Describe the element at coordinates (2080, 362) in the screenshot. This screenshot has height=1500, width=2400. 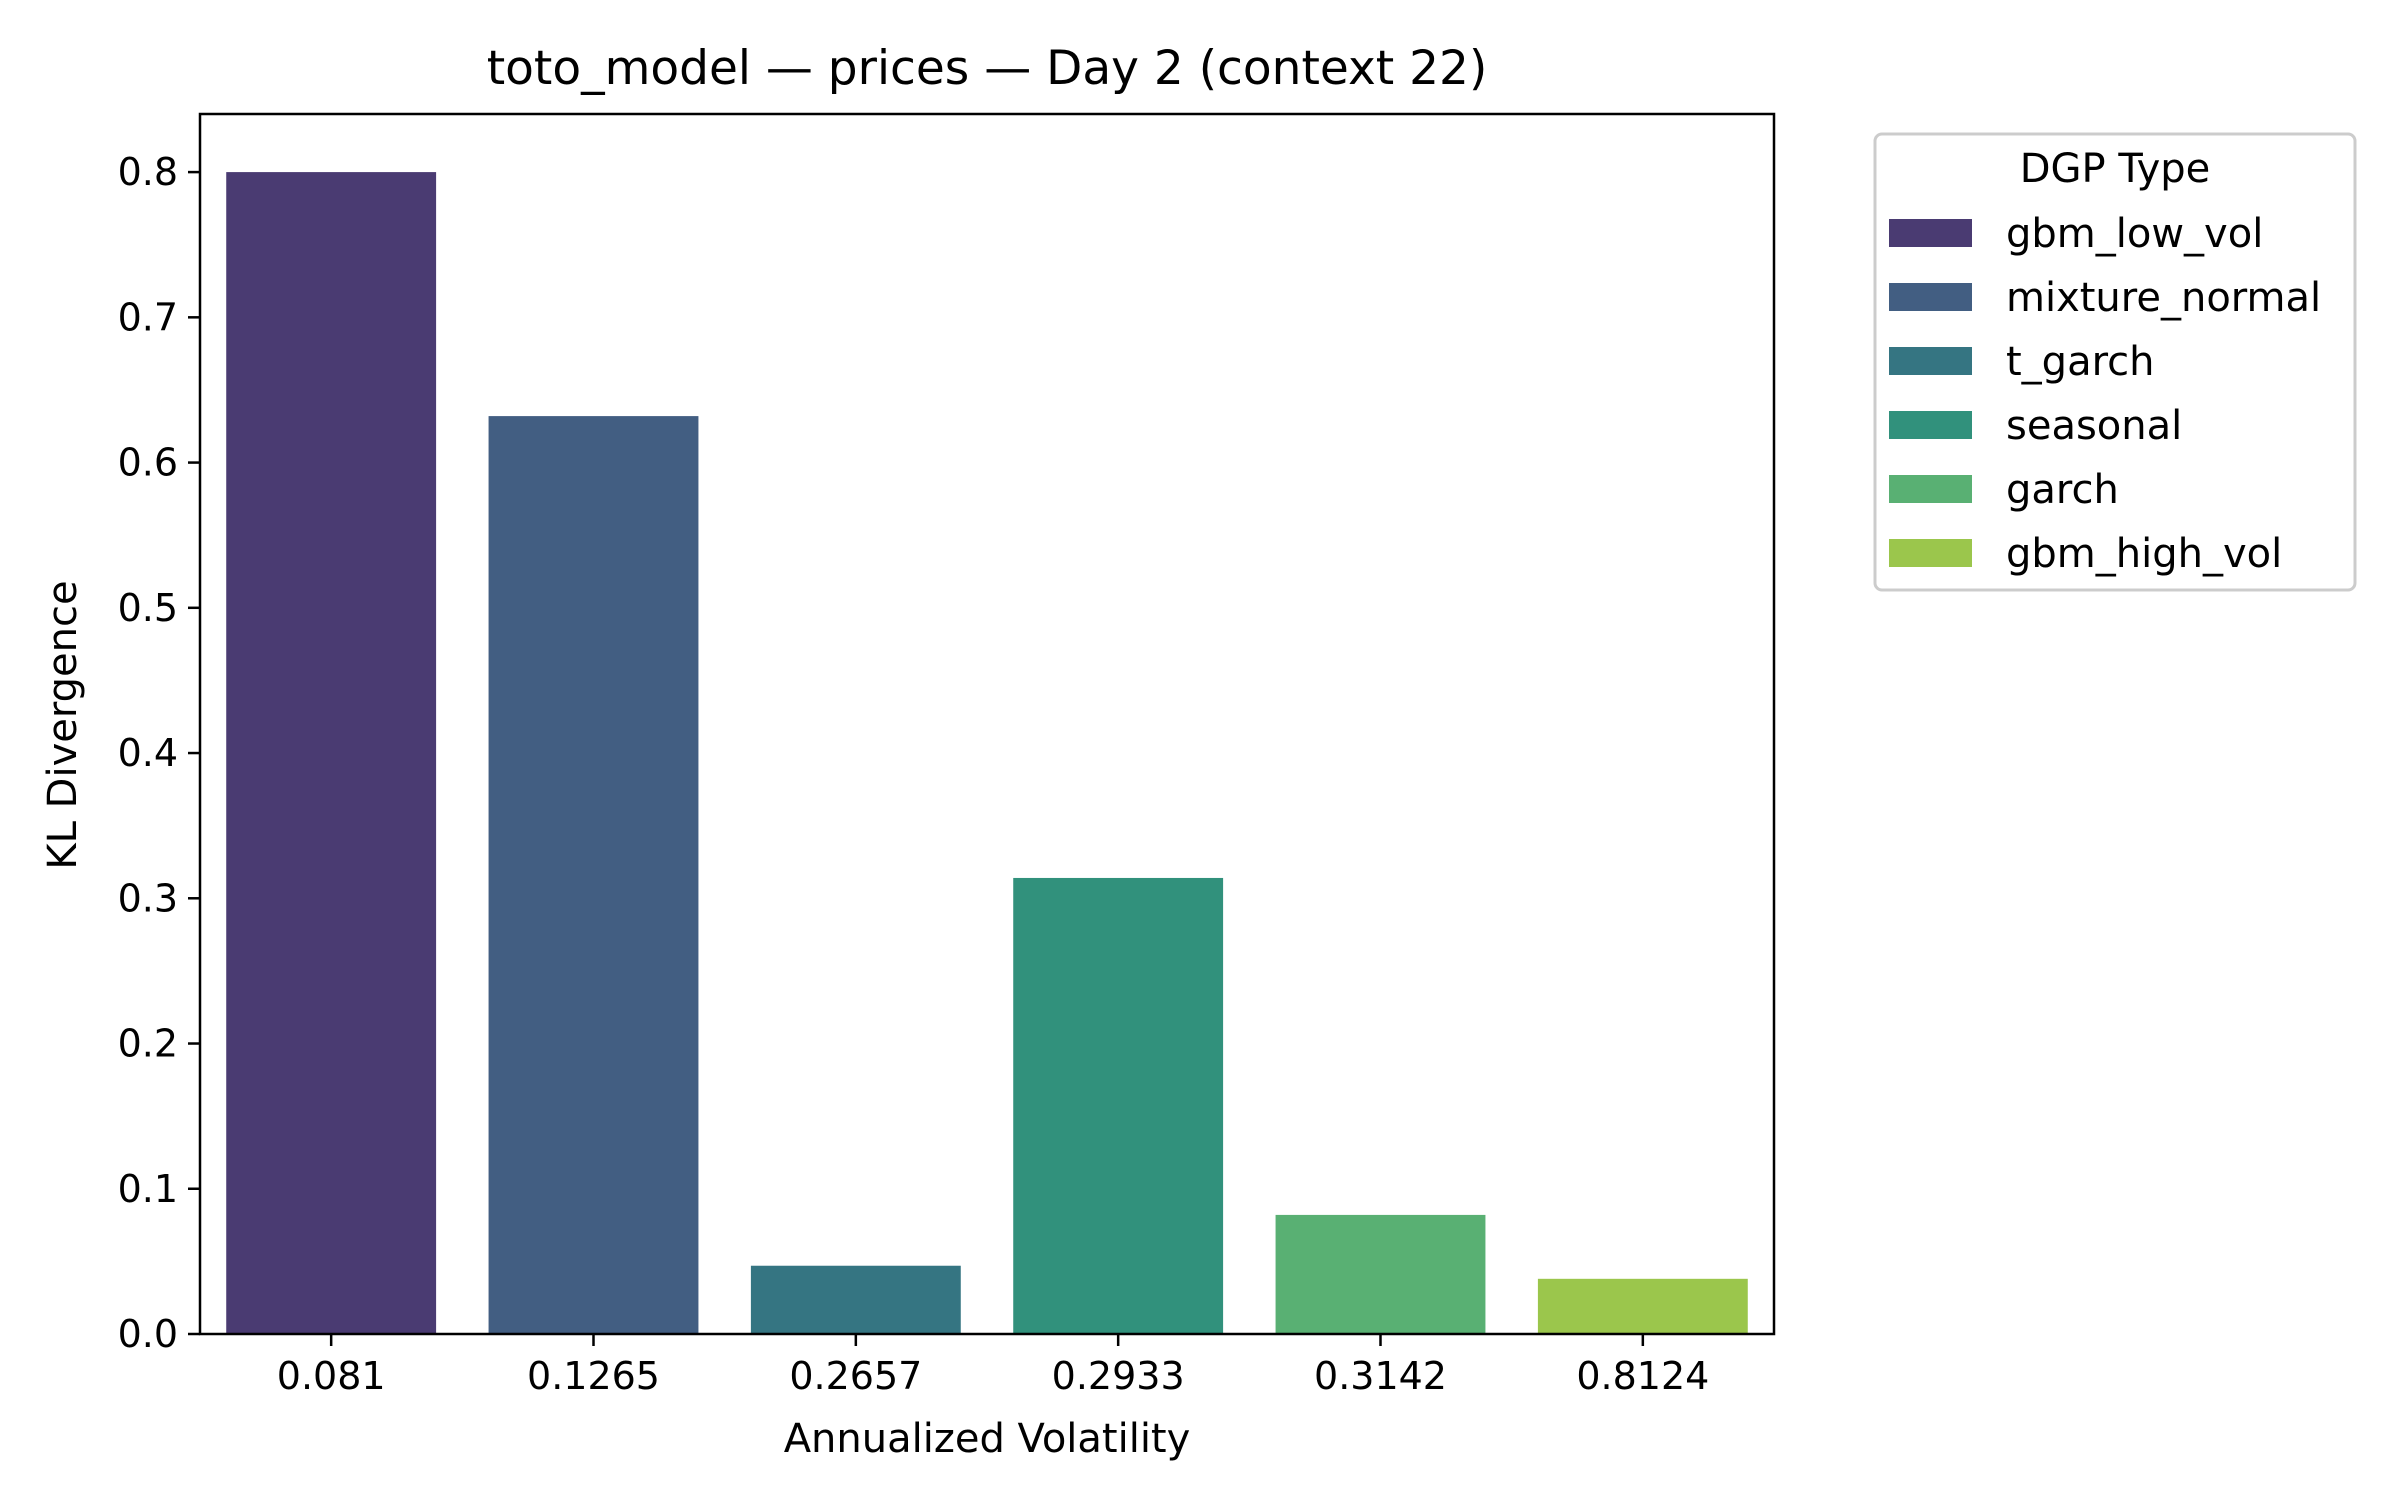
I see `legend-entry-label: t_garch` at that location.